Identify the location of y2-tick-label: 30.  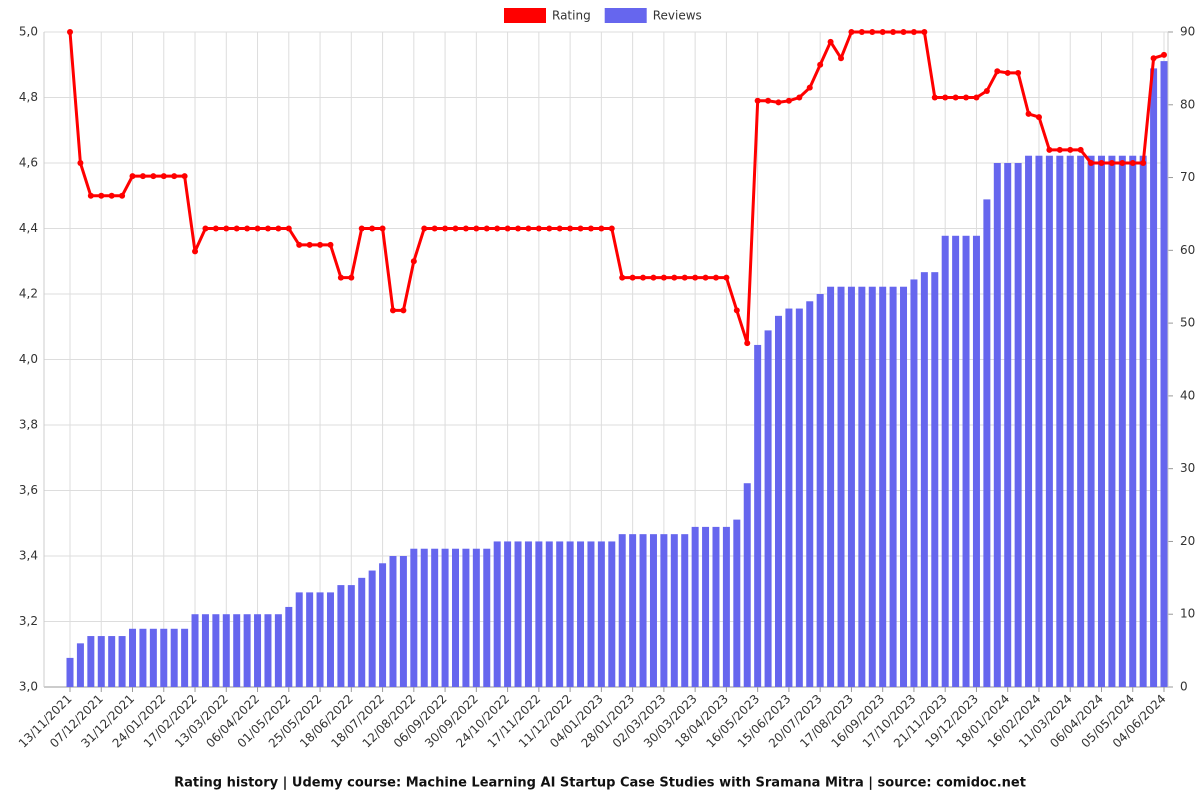
(1187, 468).